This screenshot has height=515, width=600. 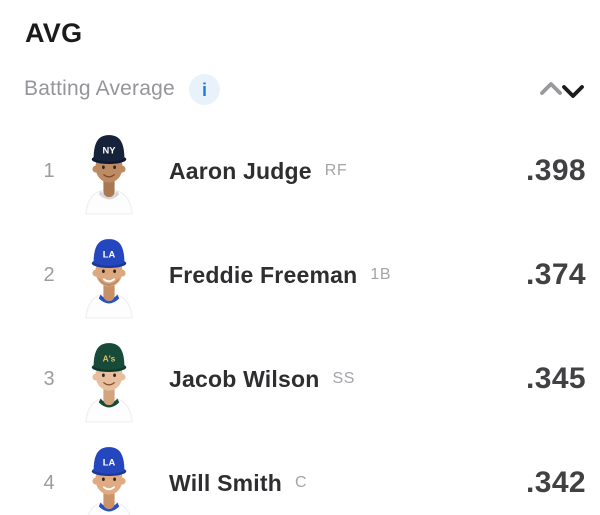 I want to click on player-headshot-icon: A's, so click(x=109, y=383).